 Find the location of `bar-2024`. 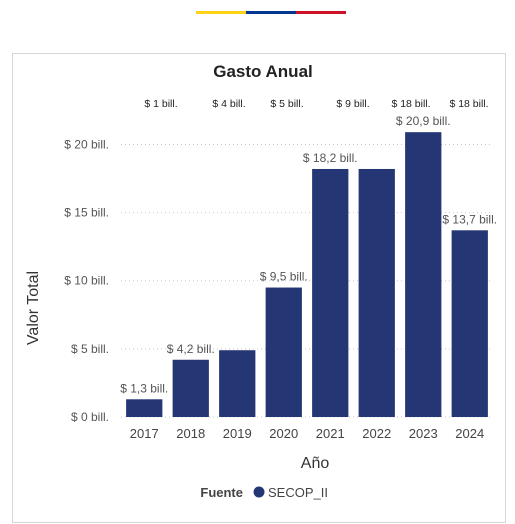

bar-2024 is located at coordinates (469, 323).